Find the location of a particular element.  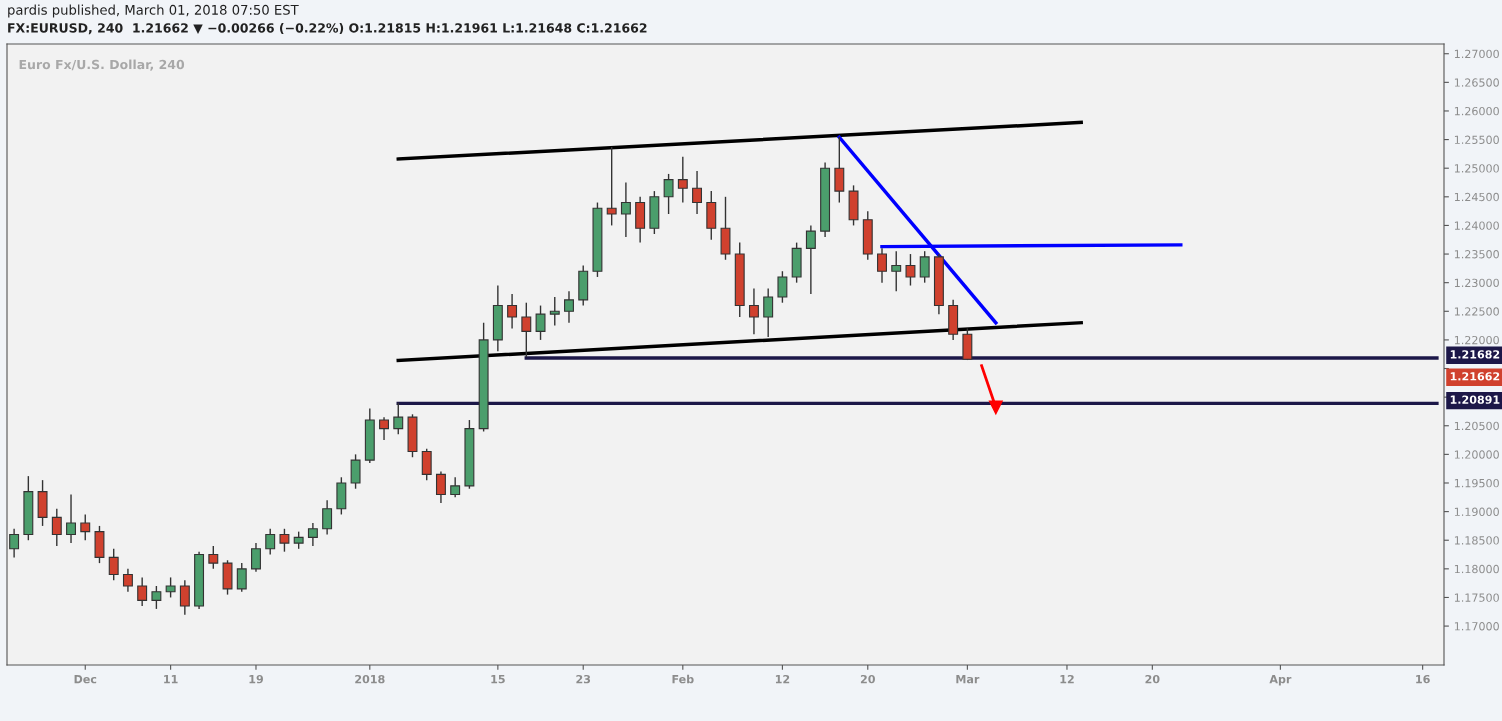

y-tick-label: 1.24500 is located at coordinates (1476, 197).